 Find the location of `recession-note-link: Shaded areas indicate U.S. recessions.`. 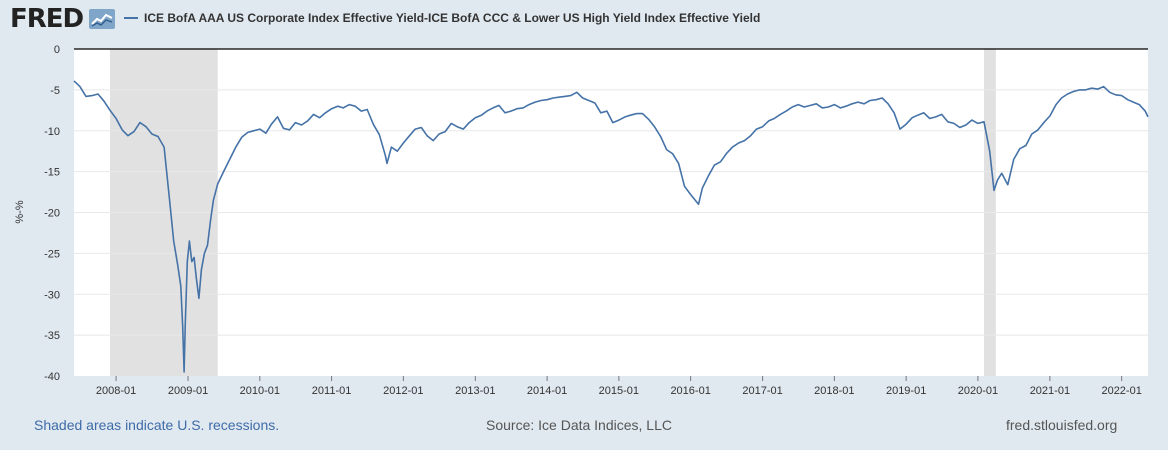

recession-note-link: Shaded areas indicate U.S. recessions. is located at coordinates (157, 425).